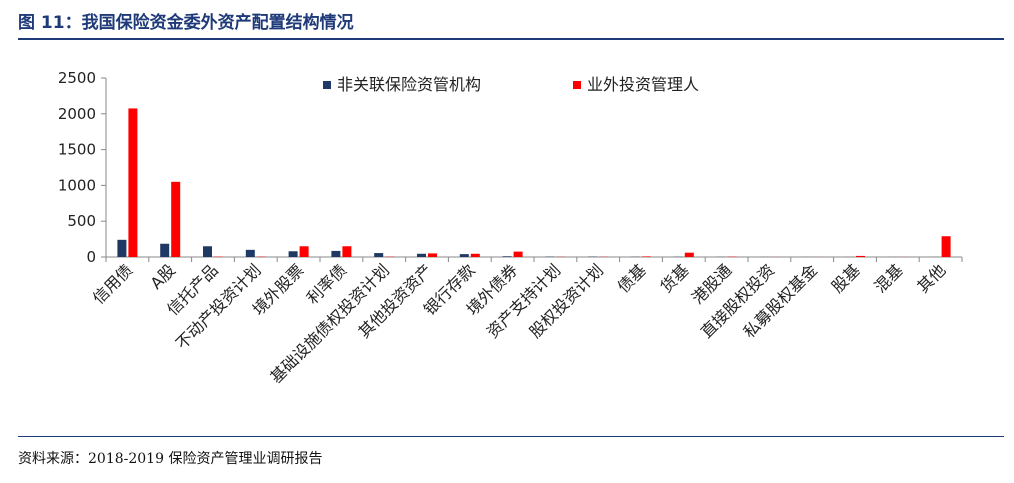 The height and width of the screenshot is (483, 1014). I want to click on y-tick-label: 2000, so click(77, 114).